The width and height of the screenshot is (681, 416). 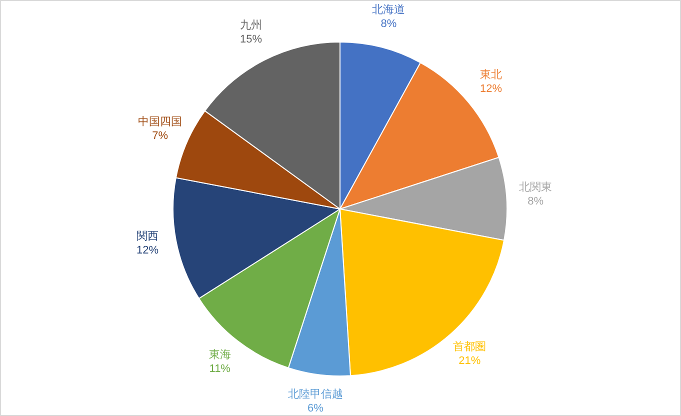 I want to click on slice-label: 北陸甲信越, so click(x=315, y=393).